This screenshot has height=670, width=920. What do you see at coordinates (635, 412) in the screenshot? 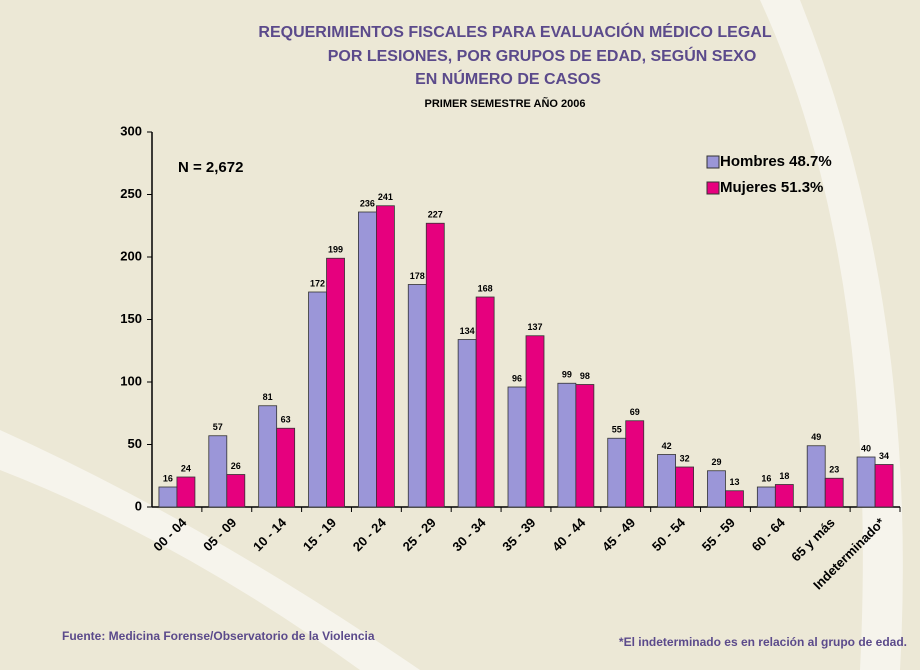
I see `value-label: 69` at bounding box center [635, 412].